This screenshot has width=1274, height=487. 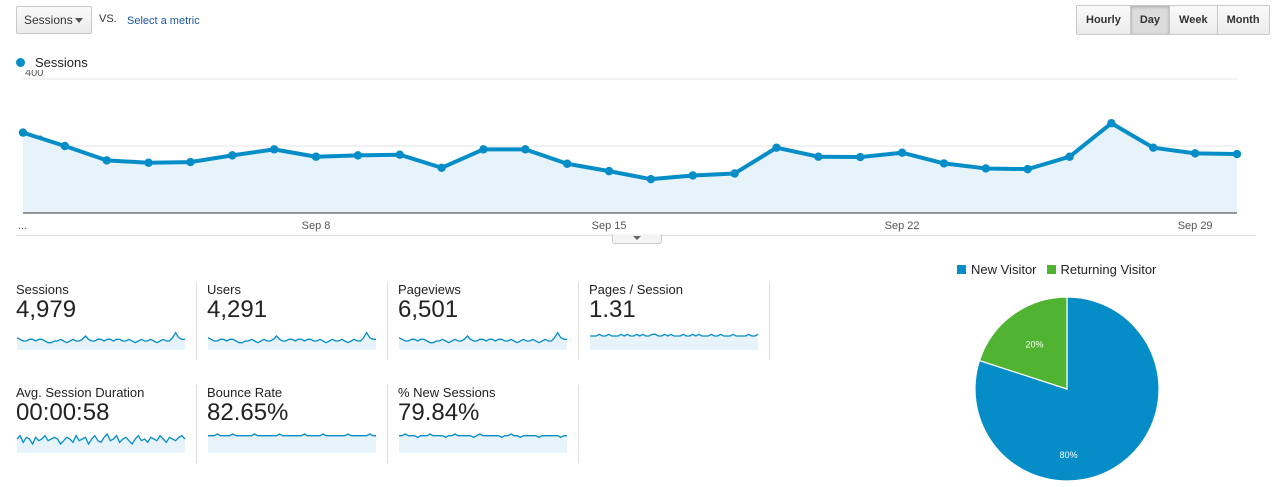 I want to click on metric-tile-sessions: Sessions 4,979, so click(x=103, y=320).